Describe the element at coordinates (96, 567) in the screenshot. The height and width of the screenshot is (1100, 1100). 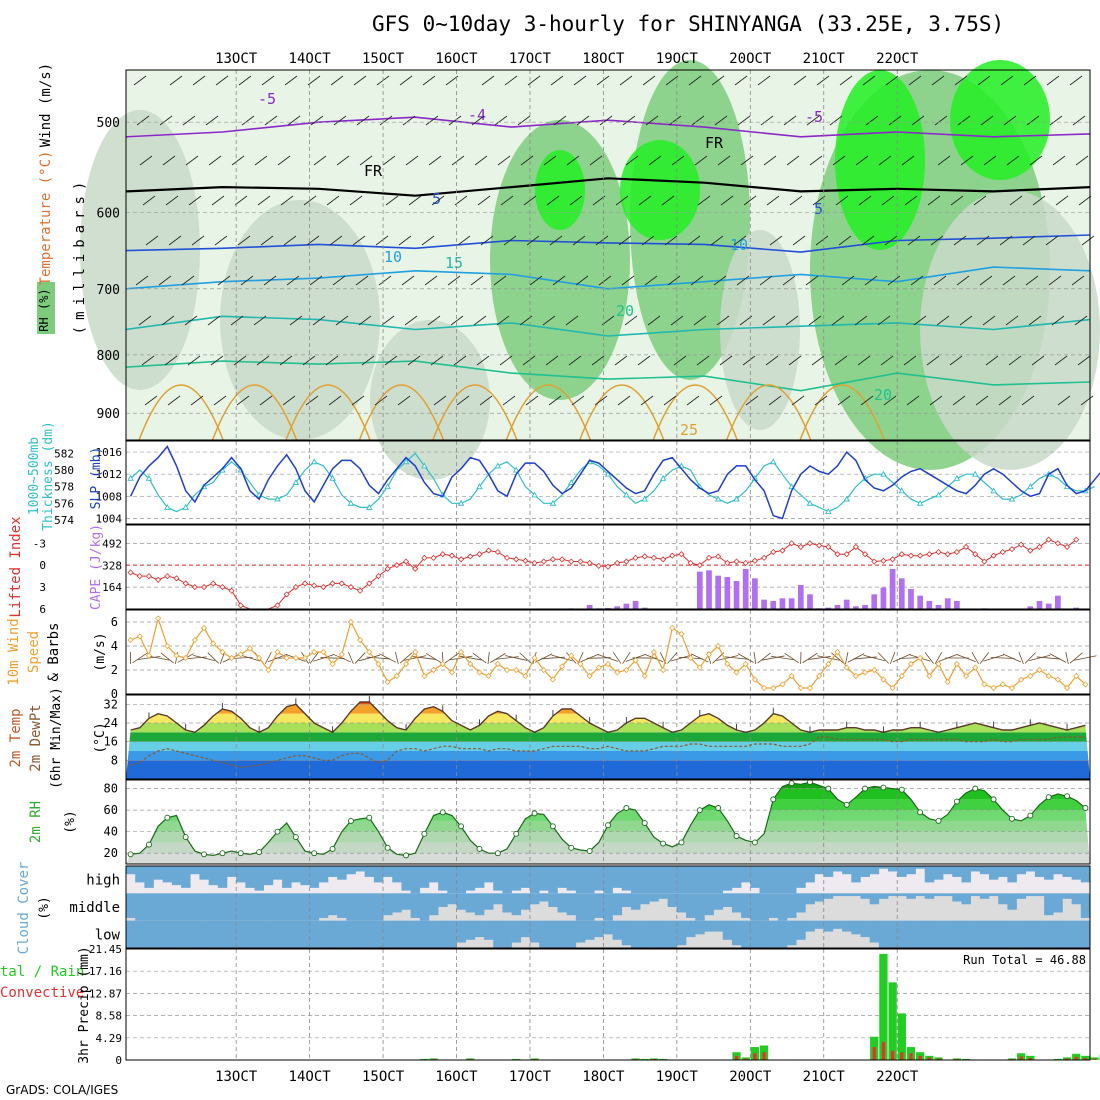
I see `cape-axis-label: CAPE (J/kg)` at that location.